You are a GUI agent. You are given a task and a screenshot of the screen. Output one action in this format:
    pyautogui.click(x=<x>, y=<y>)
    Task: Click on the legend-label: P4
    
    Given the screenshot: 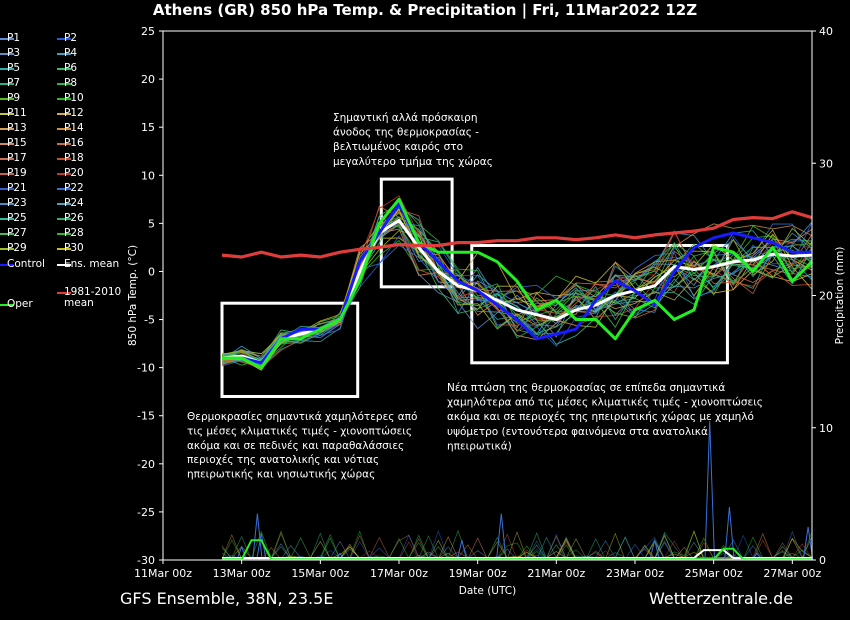 What is the action you would take?
    pyautogui.click(x=71, y=53)
    